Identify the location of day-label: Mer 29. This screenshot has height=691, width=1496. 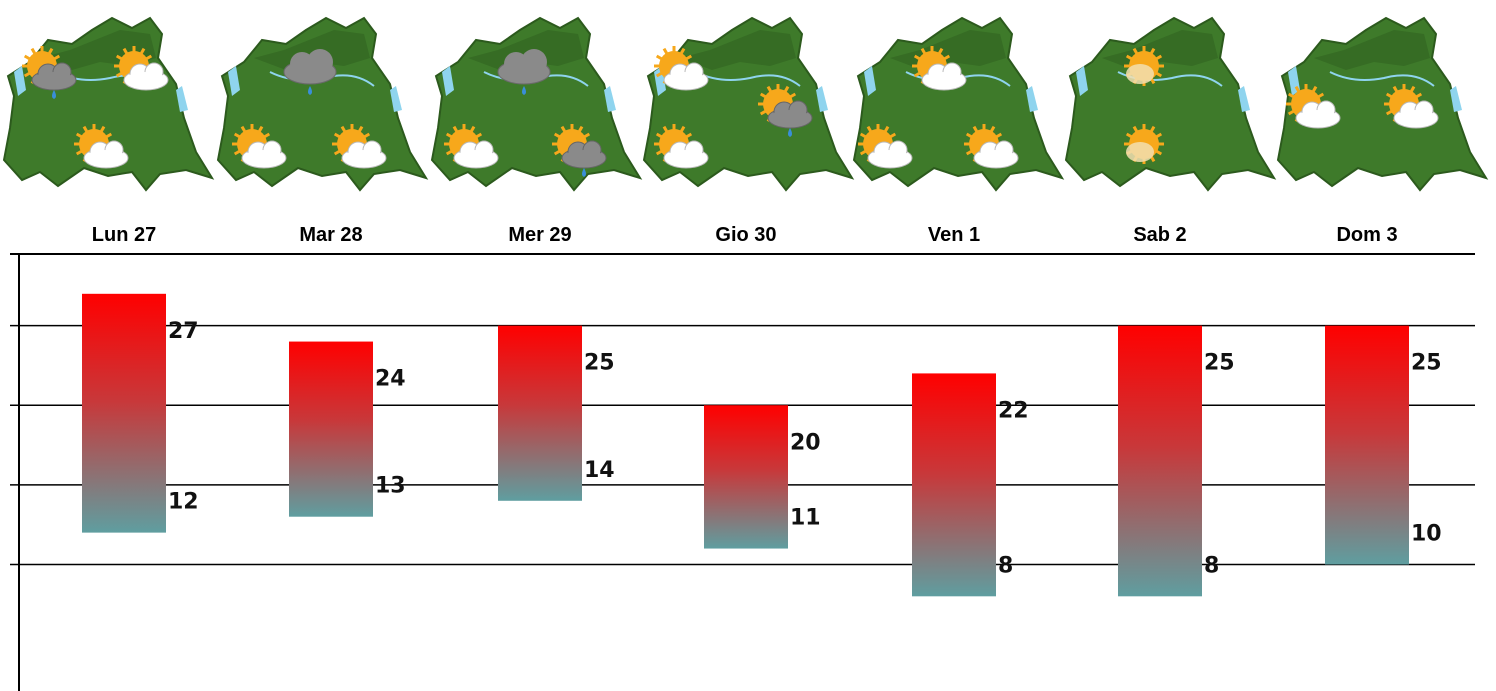
(540, 235).